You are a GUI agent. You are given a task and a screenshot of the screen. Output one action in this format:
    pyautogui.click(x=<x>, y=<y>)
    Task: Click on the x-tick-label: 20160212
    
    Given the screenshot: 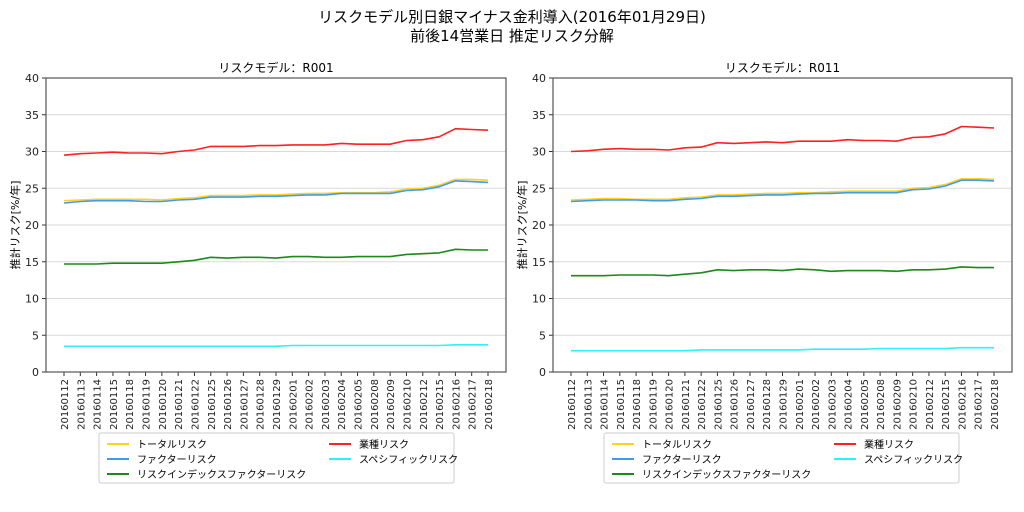 What is the action you would take?
    pyautogui.click(x=930, y=404)
    